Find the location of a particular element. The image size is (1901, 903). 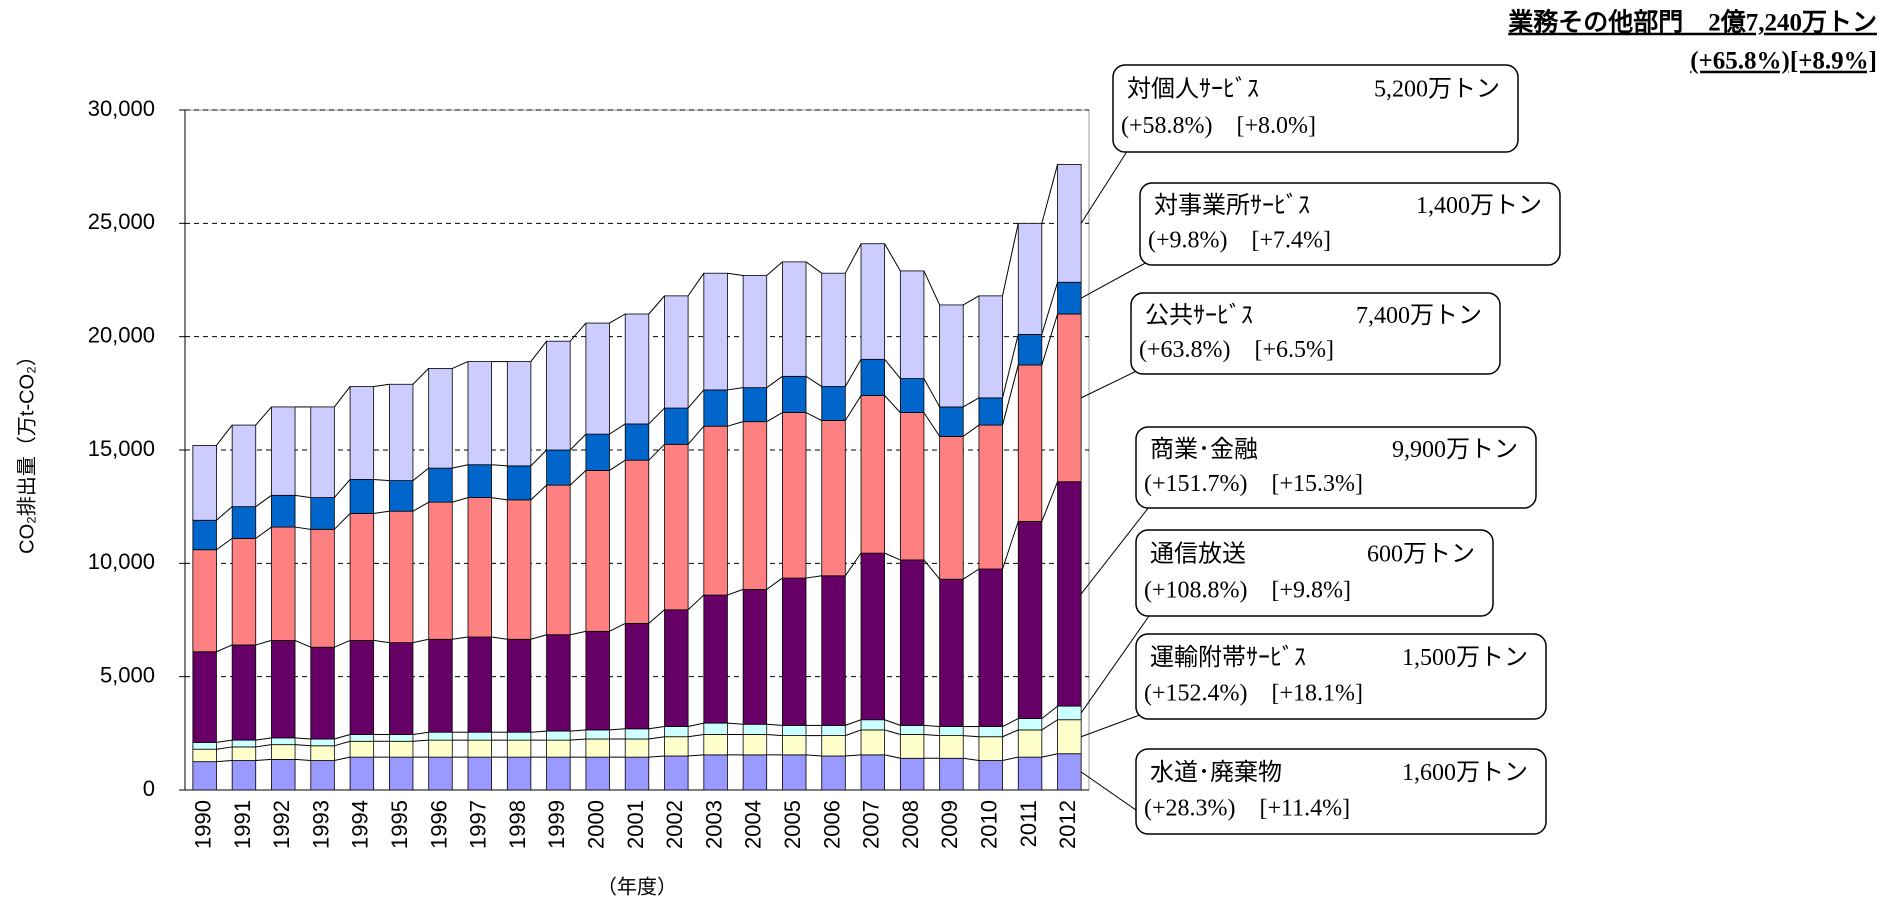

x-tick-label: 1991 is located at coordinates (242, 824).